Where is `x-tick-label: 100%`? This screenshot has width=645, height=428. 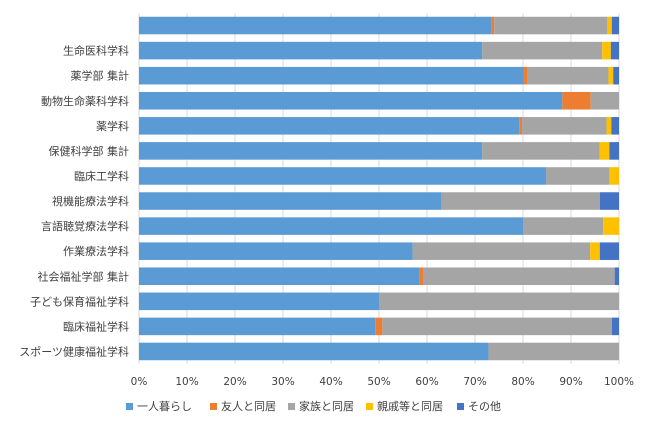 x-tick-label: 100% is located at coordinates (619, 382).